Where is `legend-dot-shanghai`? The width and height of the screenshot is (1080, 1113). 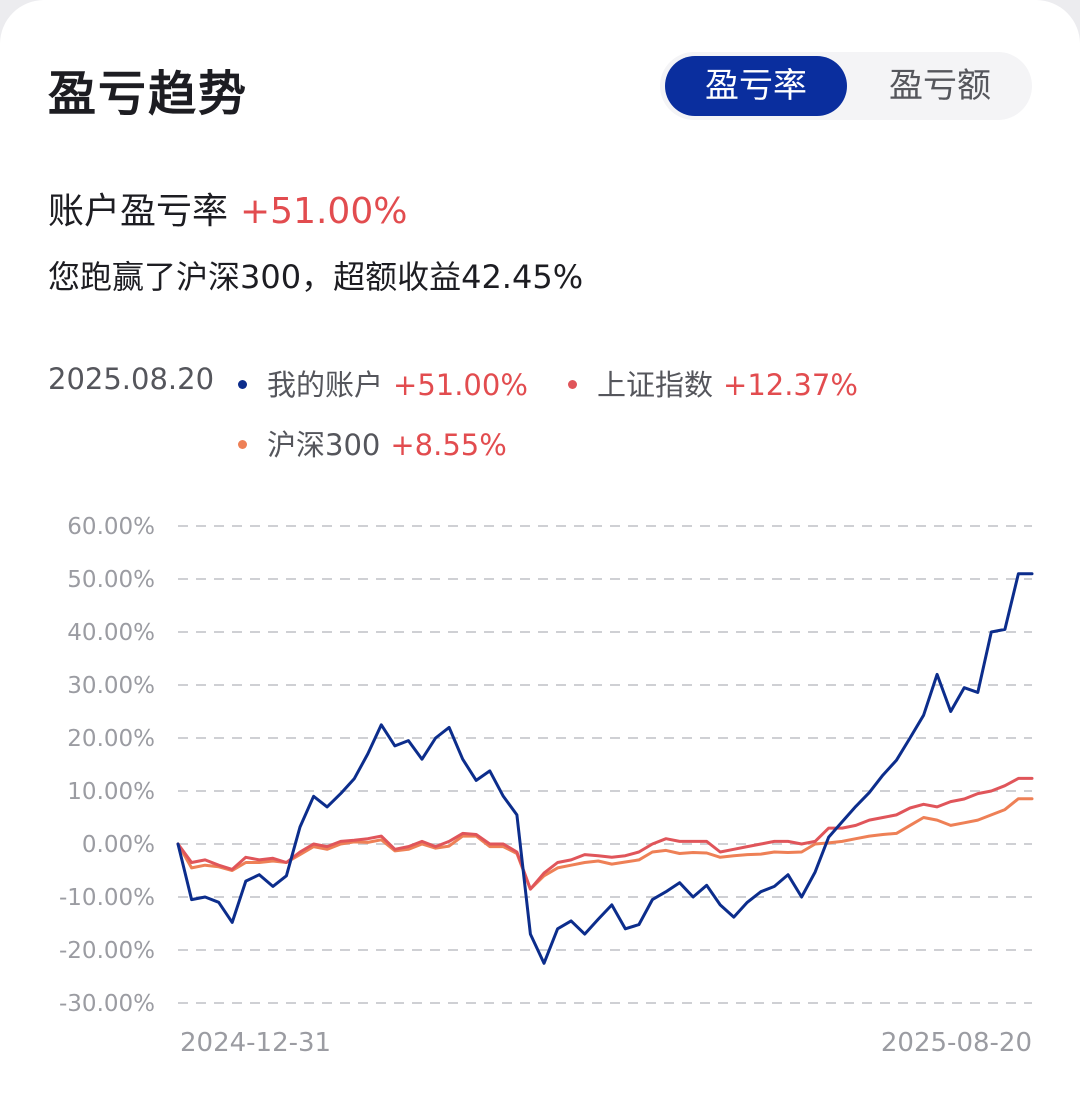
legend-dot-shanghai is located at coordinates (572, 384).